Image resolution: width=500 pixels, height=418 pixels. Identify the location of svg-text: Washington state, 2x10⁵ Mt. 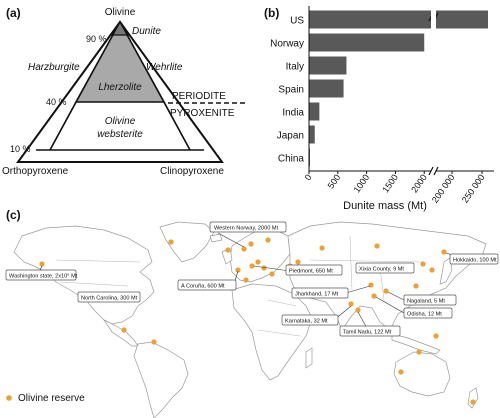
(43, 276).